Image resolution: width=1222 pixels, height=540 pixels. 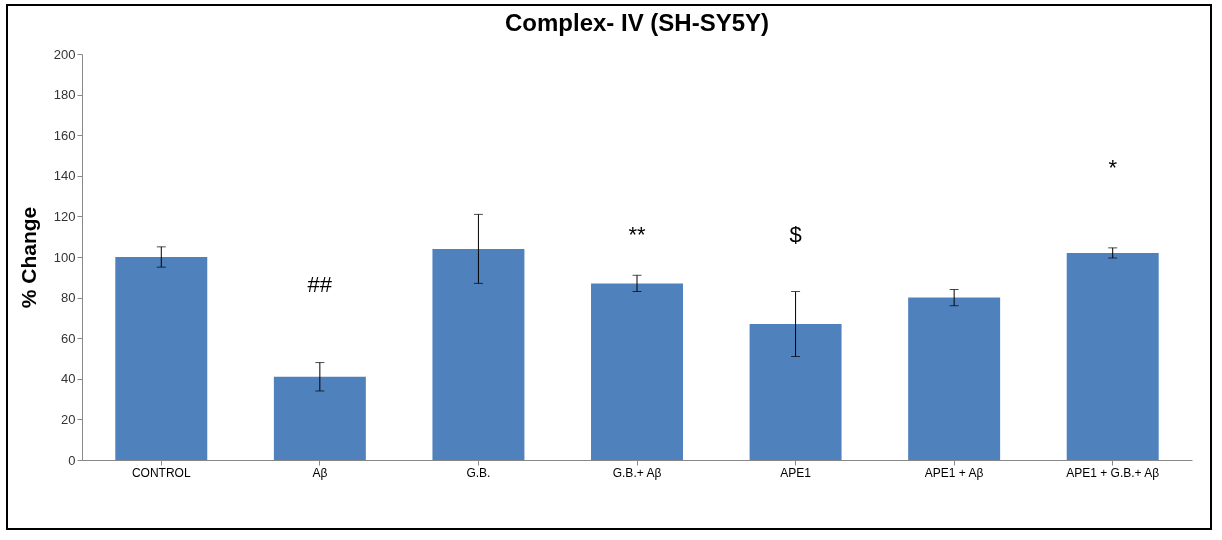 I want to click on annotation: $, so click(x=795, y=234).